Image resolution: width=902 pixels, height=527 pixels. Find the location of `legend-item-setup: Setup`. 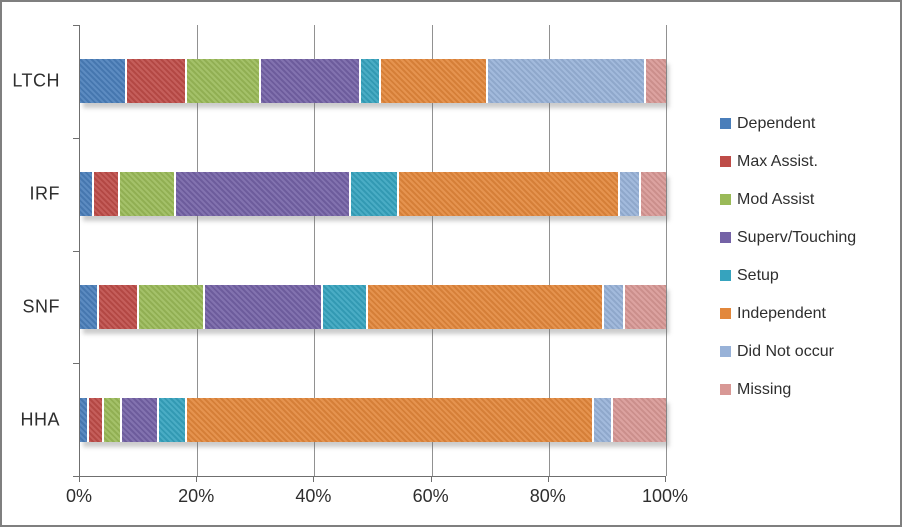

legend-item-setup: Setup is located at coordinates (788, 275).